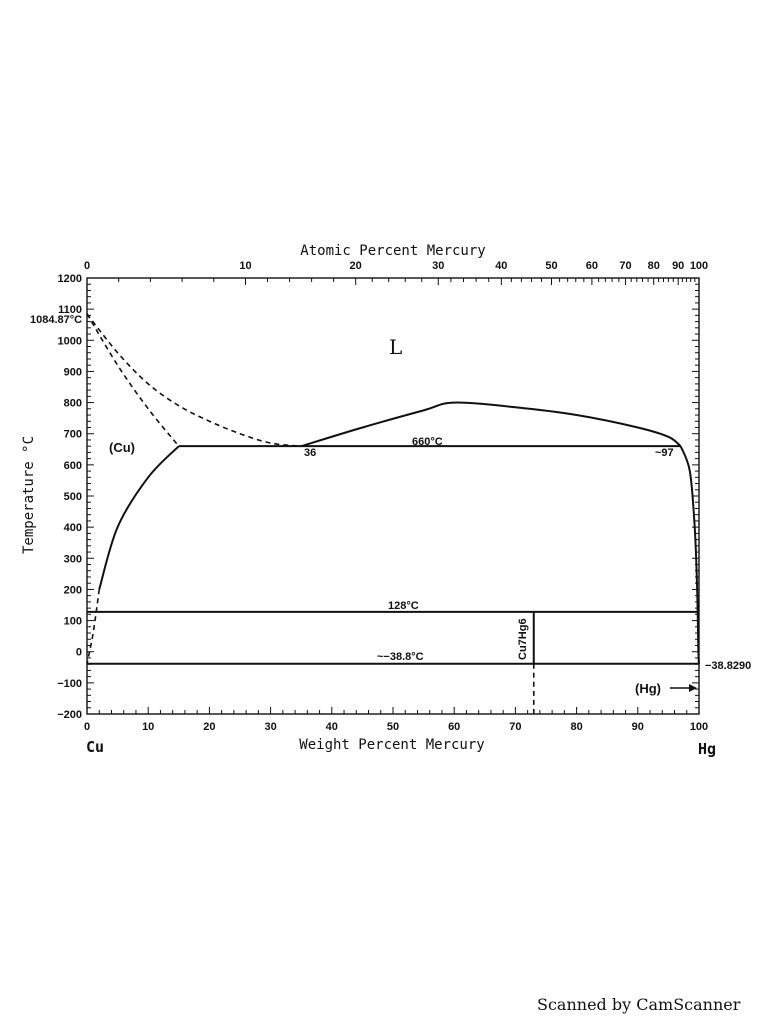 The height and width of the screenshot is (1024, 768). What do you see at coordinates (122, 447) in the screenshot?
I see `cu-solid-region-label: (Cu)` at bounding box center [122, 447].